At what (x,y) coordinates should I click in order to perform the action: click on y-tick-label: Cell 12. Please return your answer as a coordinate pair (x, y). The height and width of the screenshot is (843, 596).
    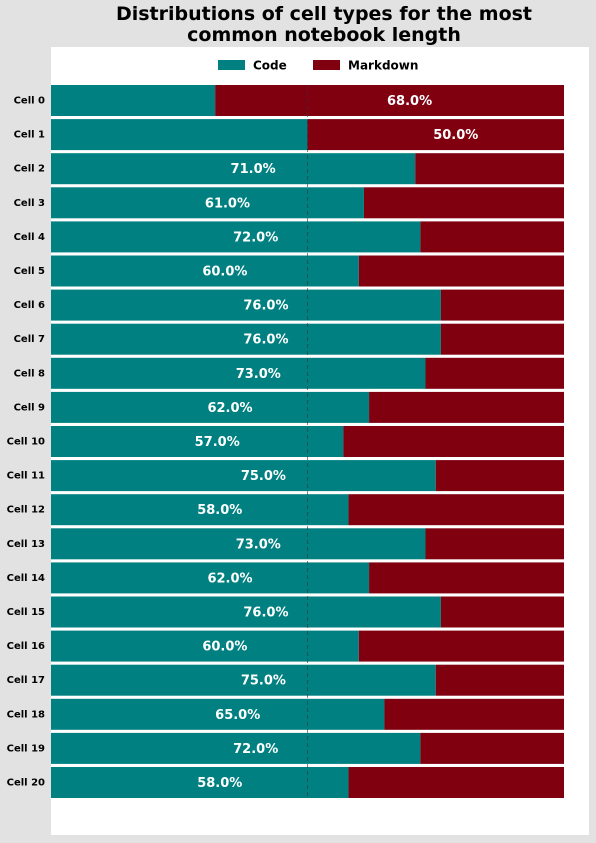
    Looking at the image, I should click on (26, 510).